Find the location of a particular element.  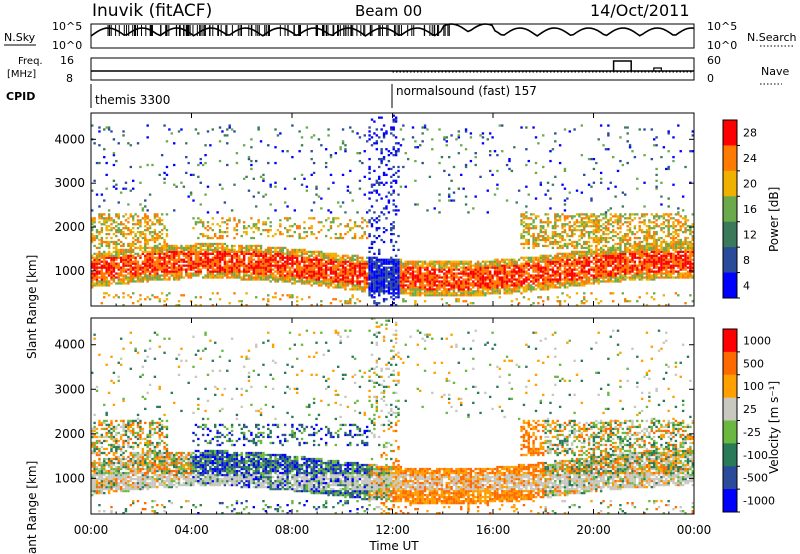

cpid-segment-normalsound: normalsound (fast) 157 is located at coordinates (466, 91).